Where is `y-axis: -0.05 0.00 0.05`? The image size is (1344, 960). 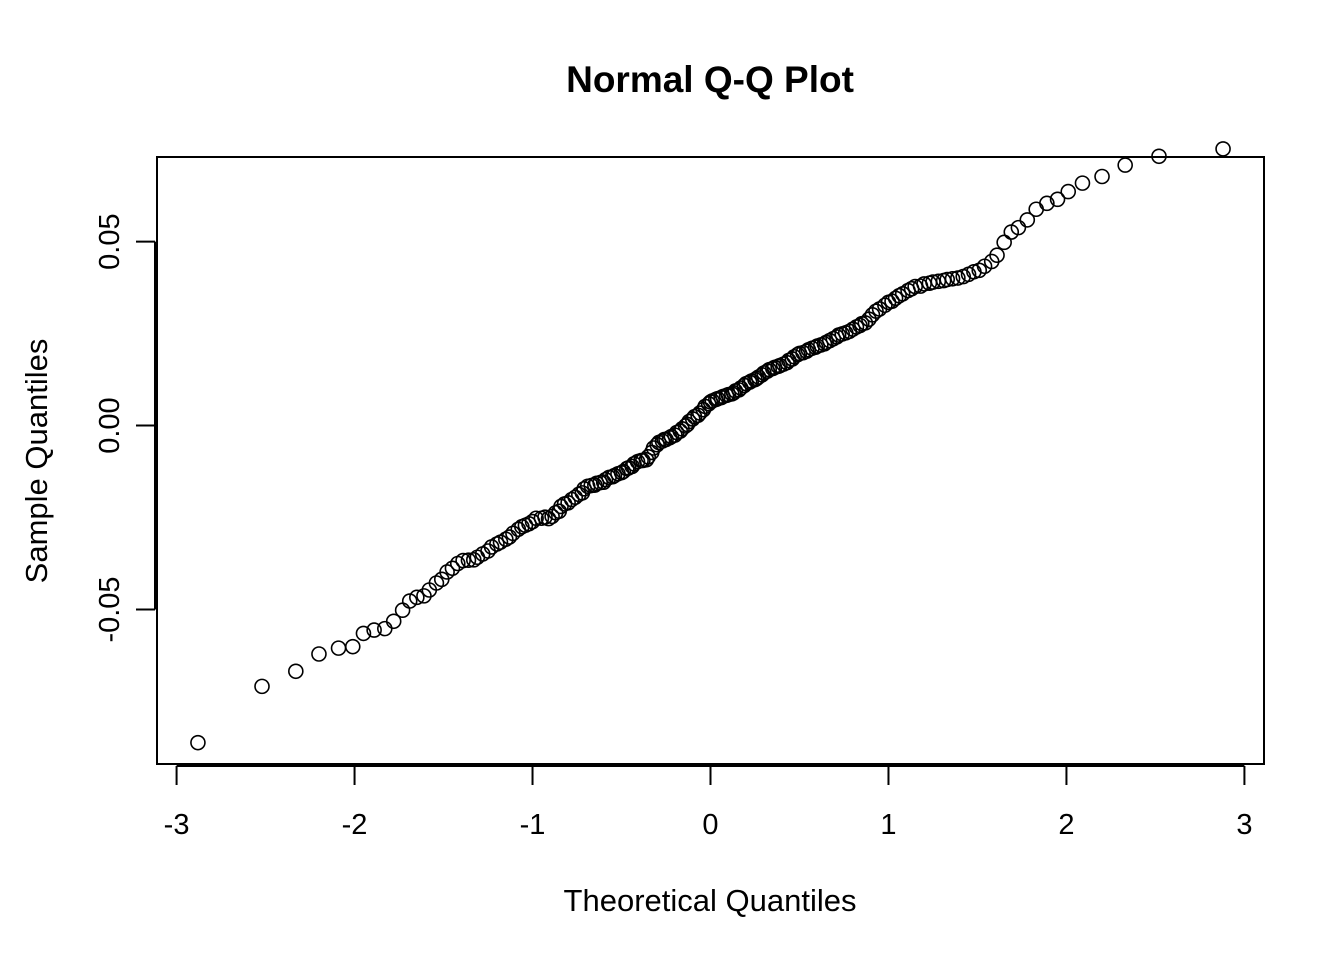 y-axis: -0.05 0.00 0.05 is located at coordinates (125, 428).